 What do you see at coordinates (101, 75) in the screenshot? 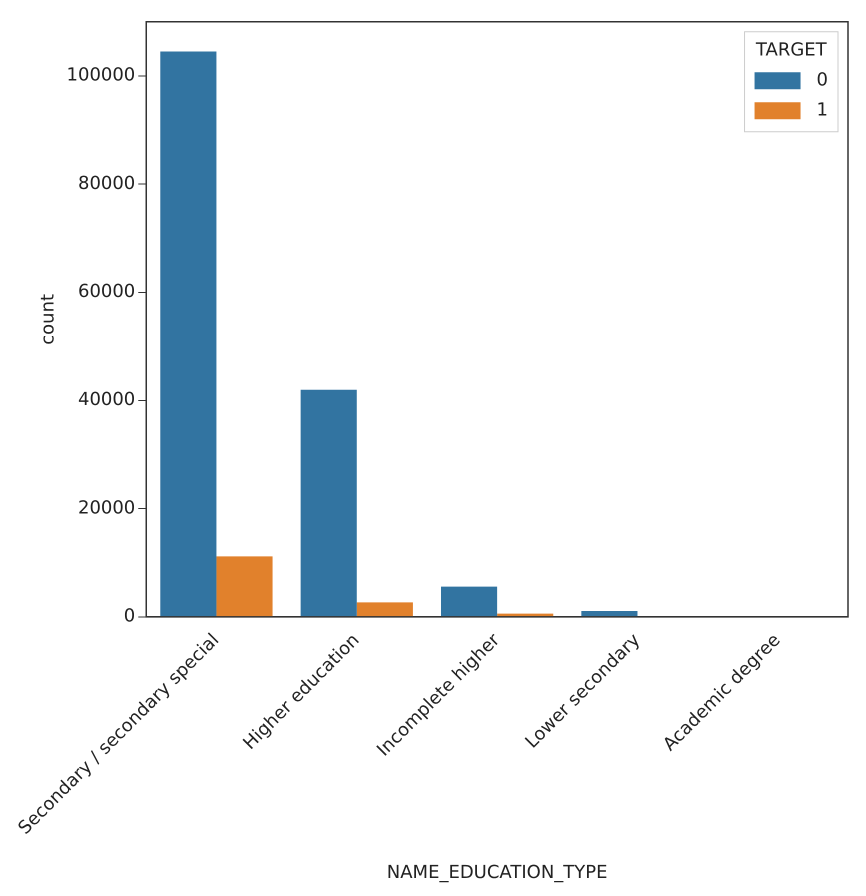
I see `y-tick-label: 100000` at bounding box center [101, 75].